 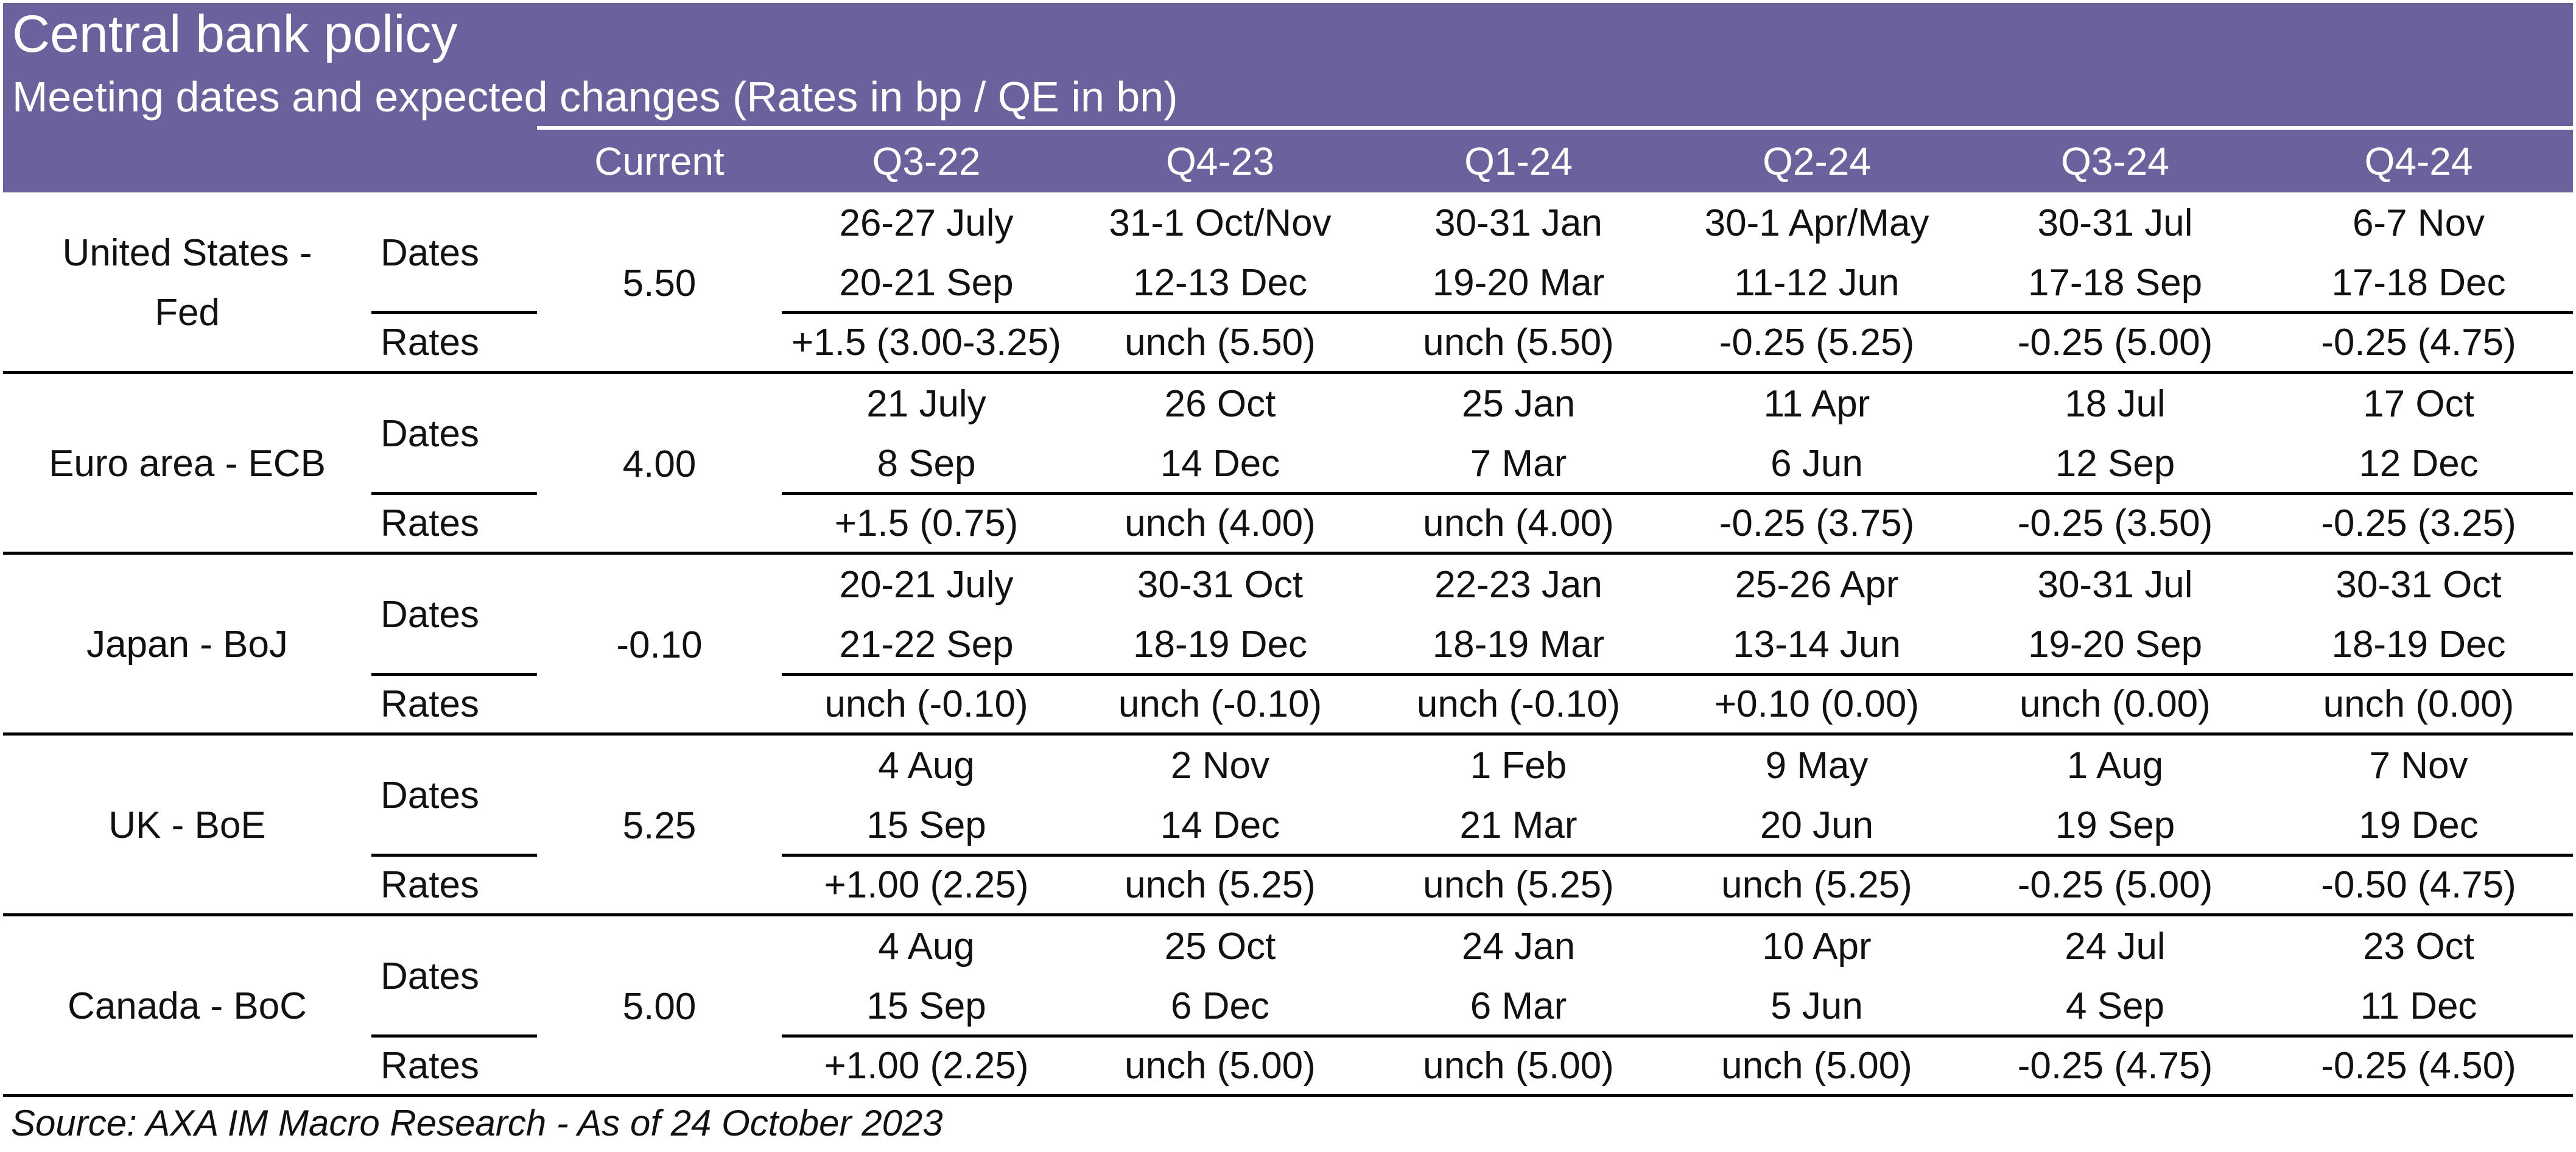 I want to click on country-name-line2: Fed, so click(x=187, y=313).